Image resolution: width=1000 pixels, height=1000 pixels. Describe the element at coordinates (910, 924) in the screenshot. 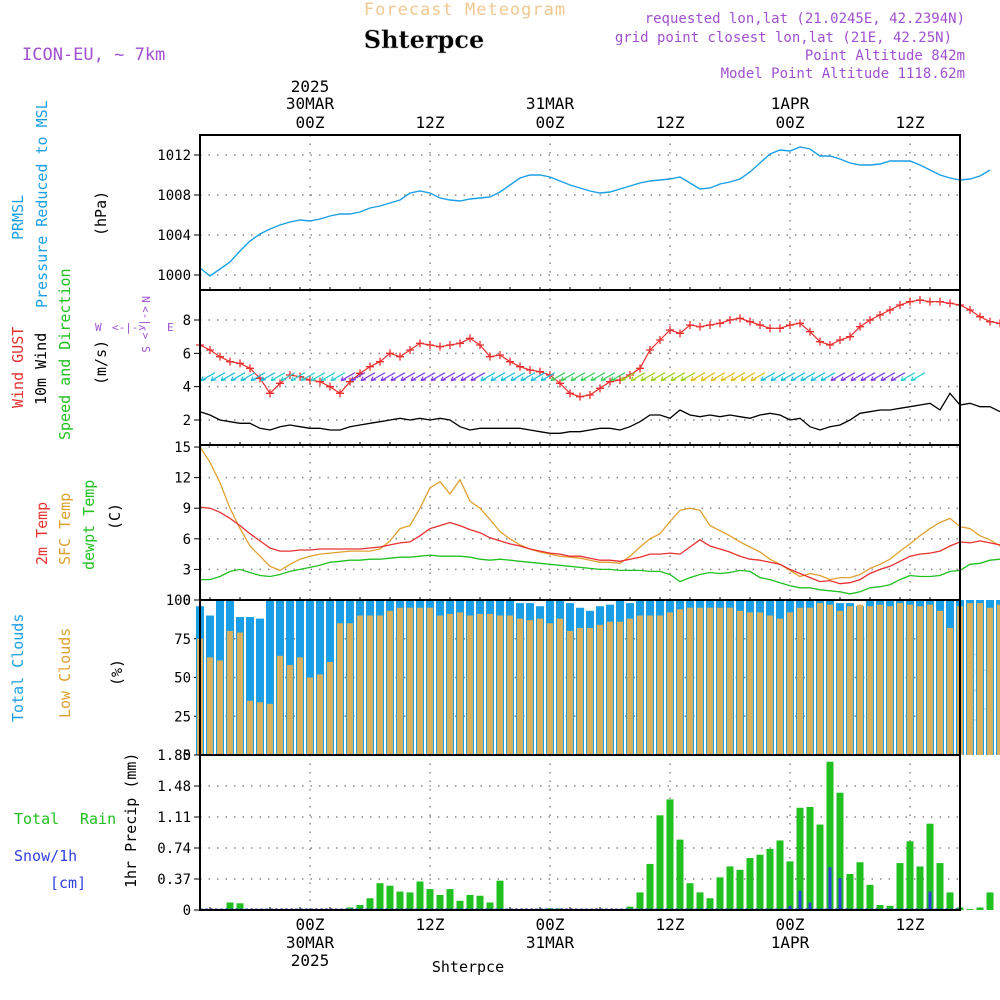

I see `bottom-hour-label: 12Z` at that location.